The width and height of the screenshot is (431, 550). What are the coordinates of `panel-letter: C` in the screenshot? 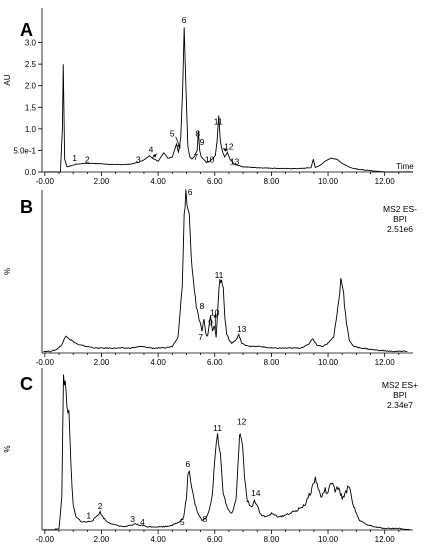 It's located at (26, 384).